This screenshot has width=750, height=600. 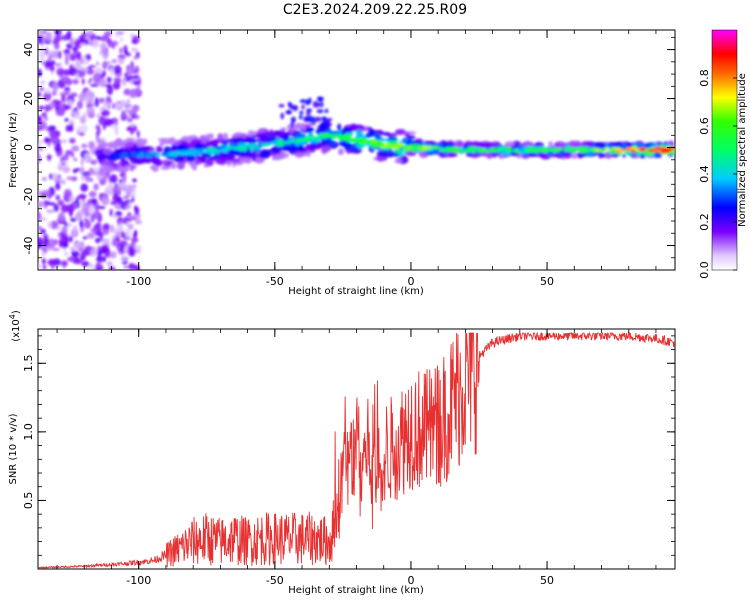 I want to click on colorbar-gradient, so click(x=724, y=150).